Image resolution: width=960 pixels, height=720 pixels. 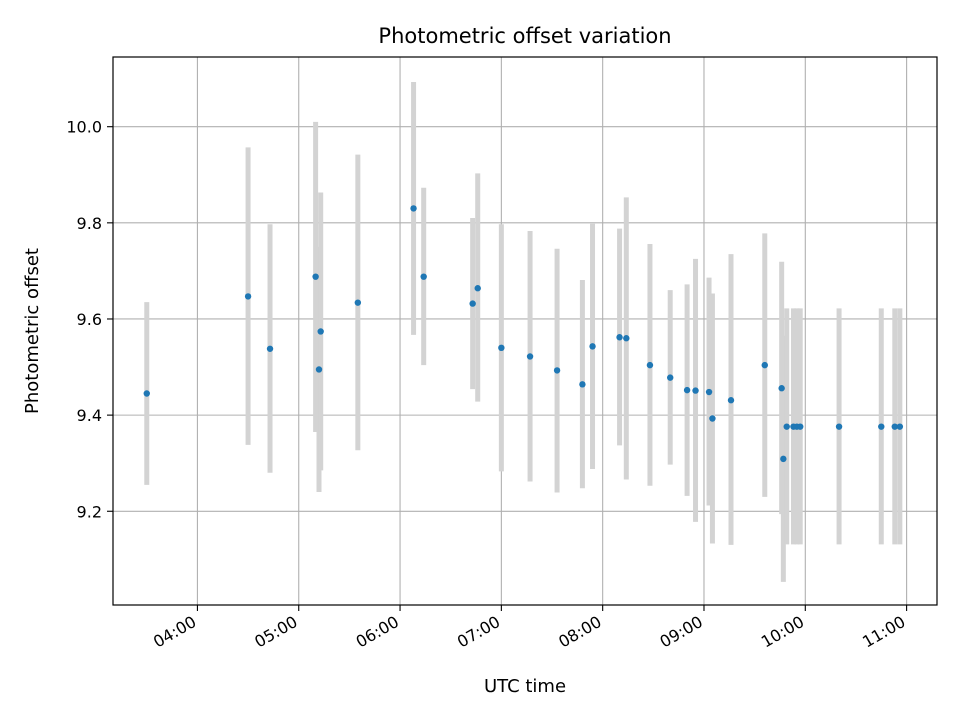 I want to click on y-axis-label: Photometric offset, so click(x=32, y=331).